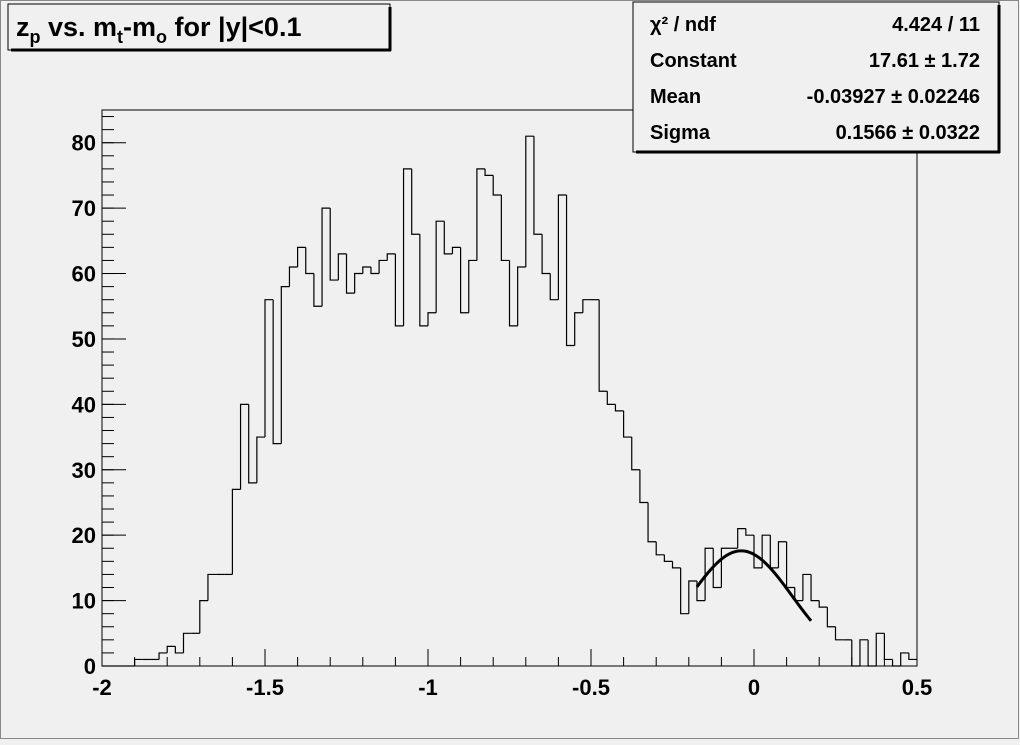  I want to click on y-tick-label: 50, so click(84, 339).